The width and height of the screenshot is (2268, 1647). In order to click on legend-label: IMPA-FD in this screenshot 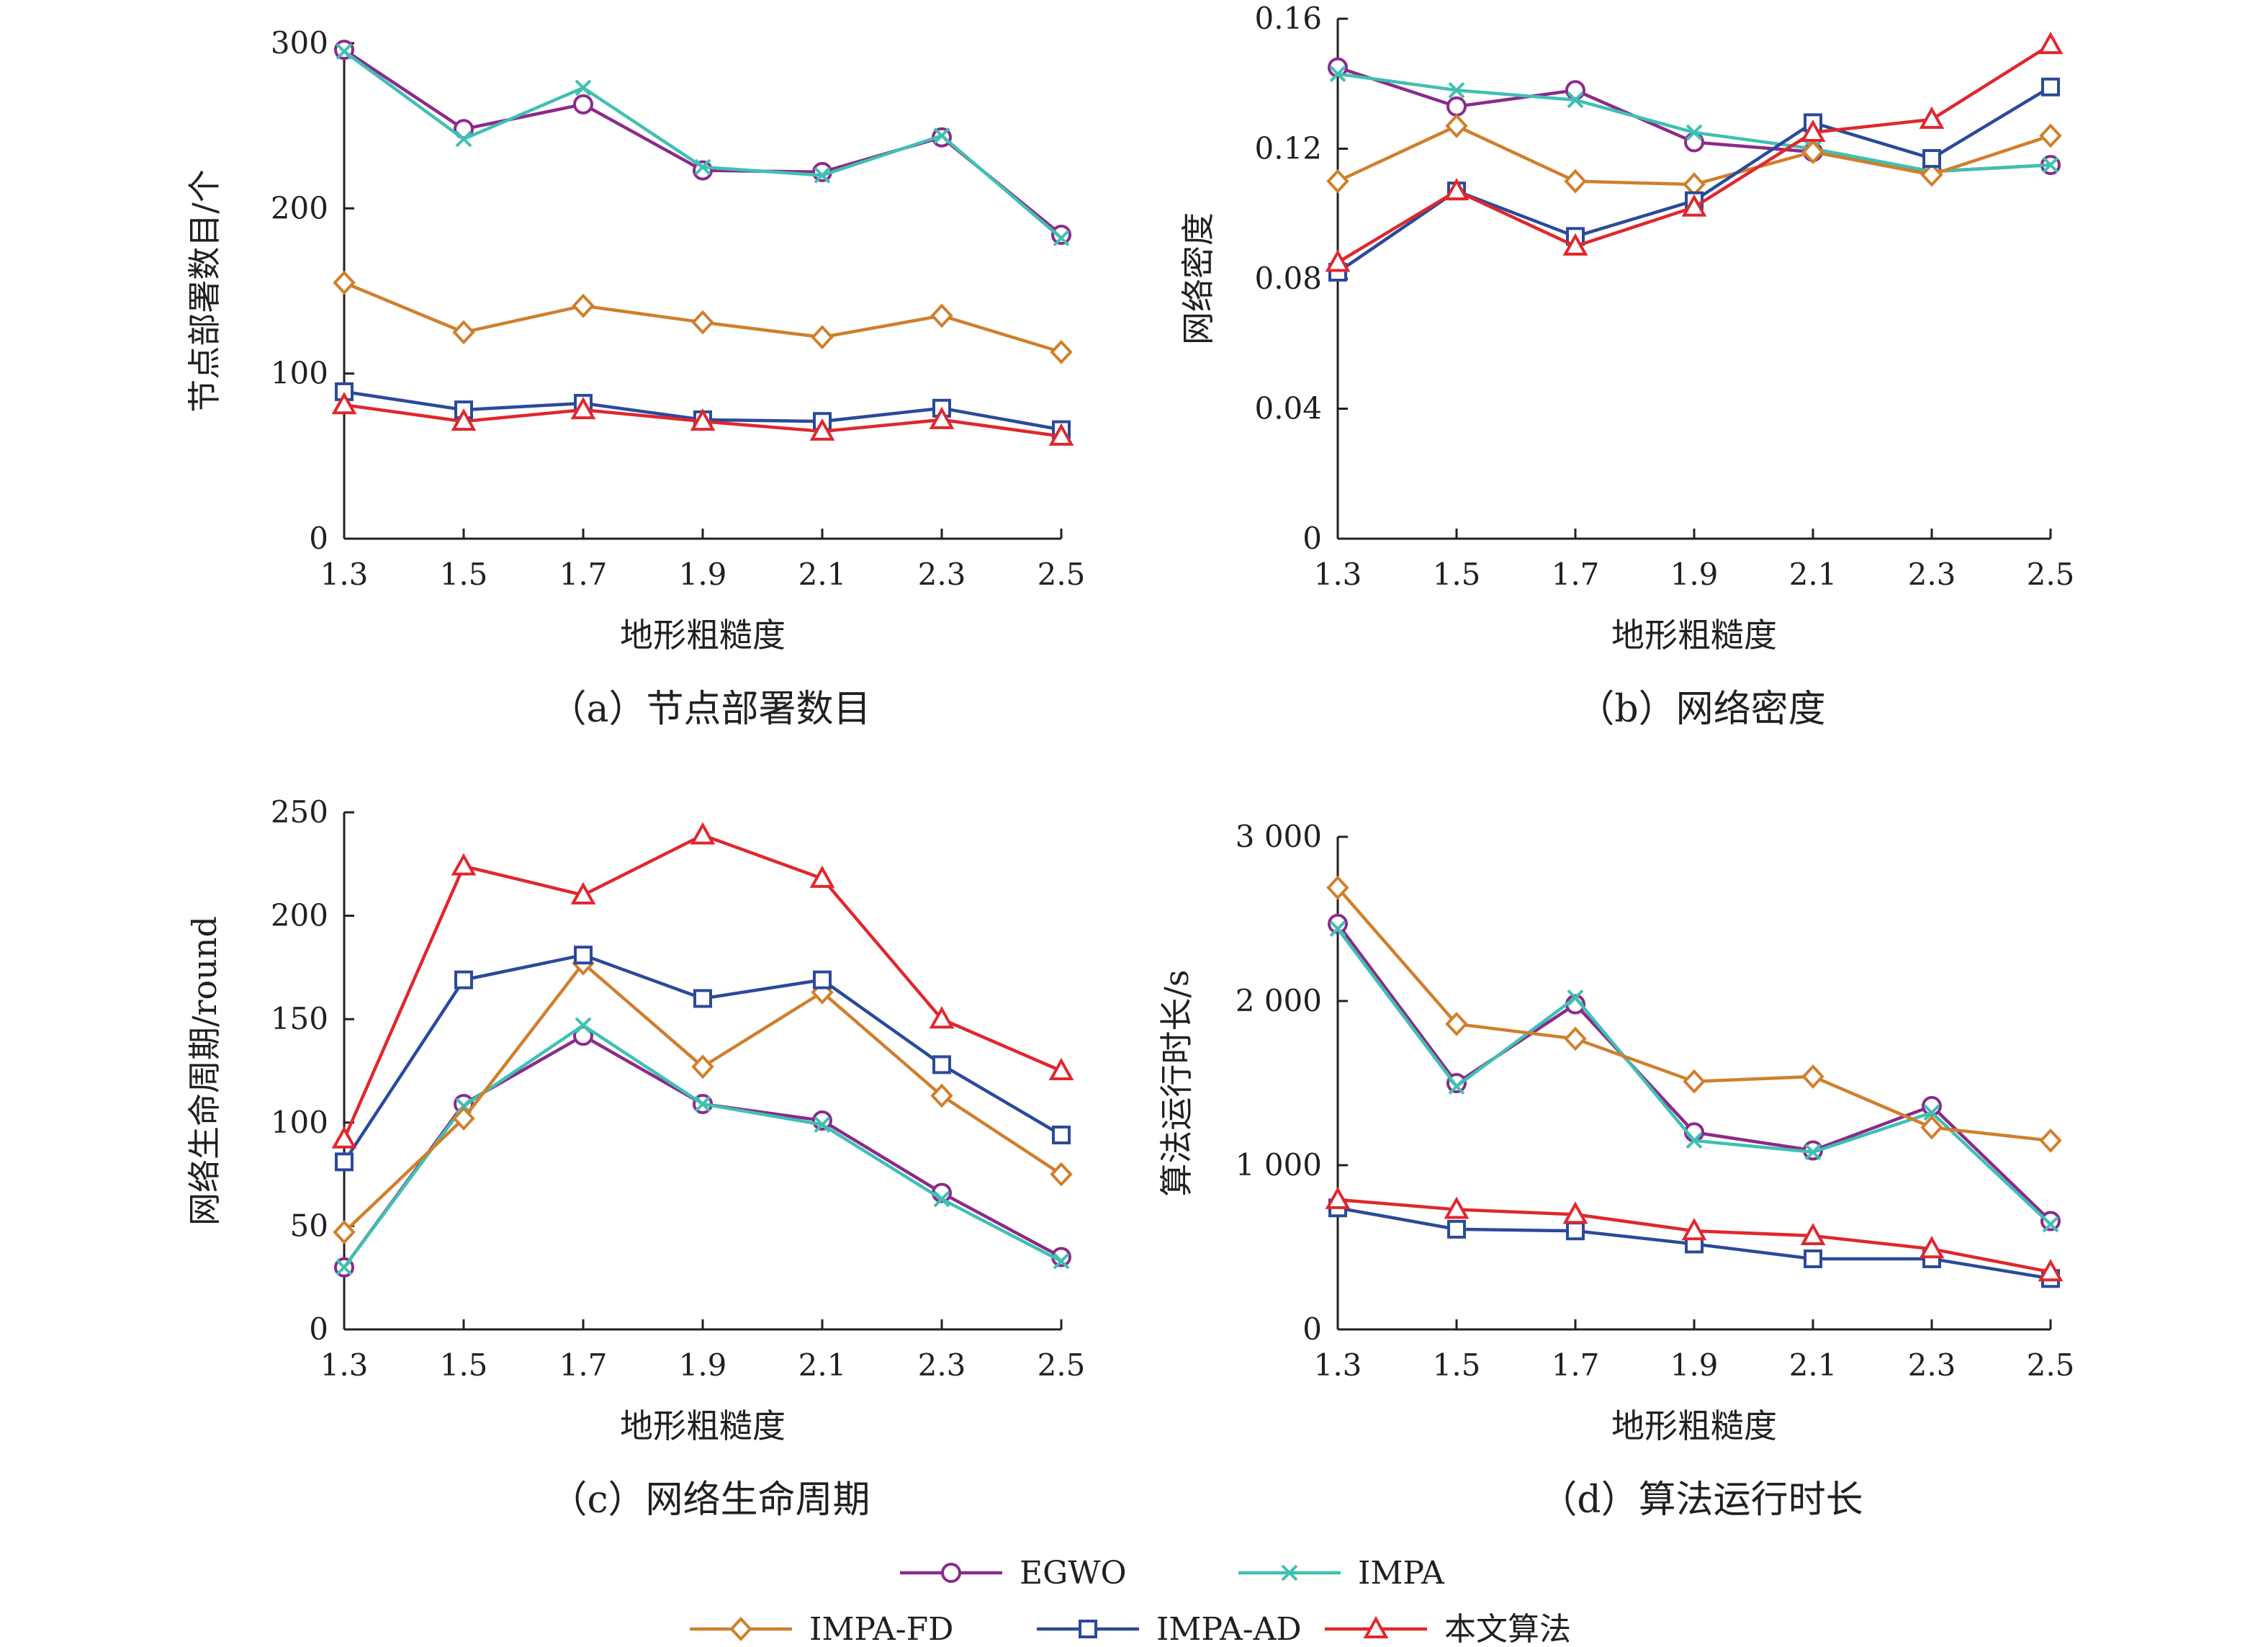, I will do `click(881, 1629)`.